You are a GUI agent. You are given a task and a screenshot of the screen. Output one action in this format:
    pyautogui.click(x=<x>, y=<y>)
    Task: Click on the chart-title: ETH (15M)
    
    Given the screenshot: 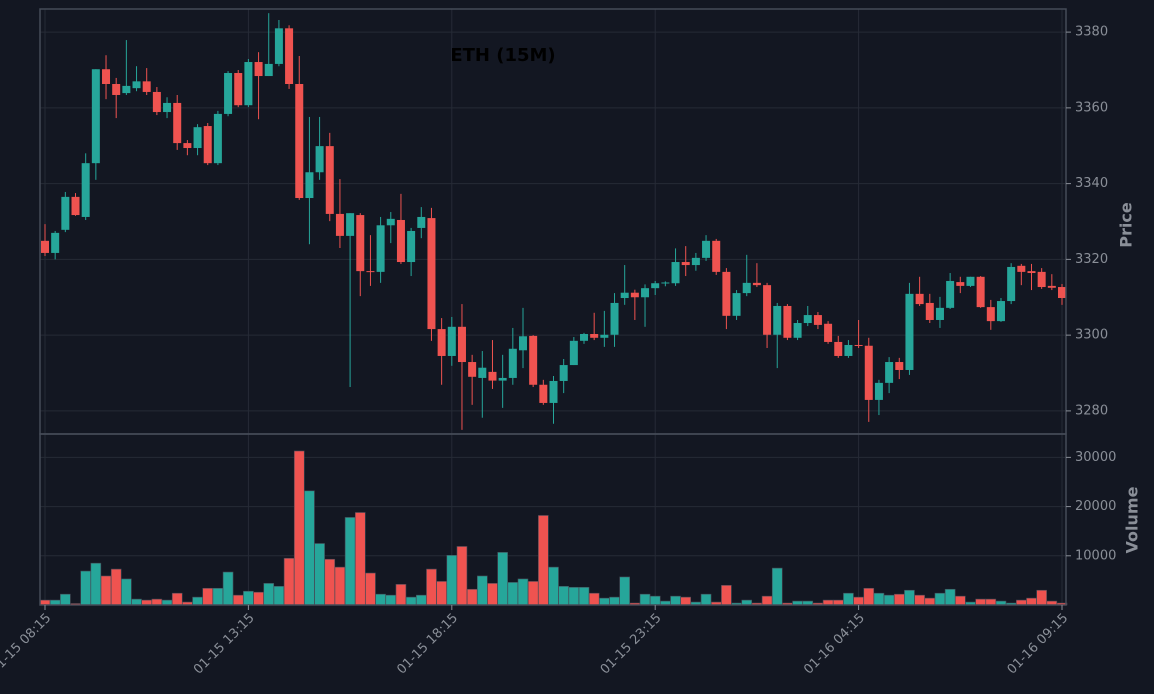 What is the action you would take?
    pyautogui.click(x=502, y=55)
    